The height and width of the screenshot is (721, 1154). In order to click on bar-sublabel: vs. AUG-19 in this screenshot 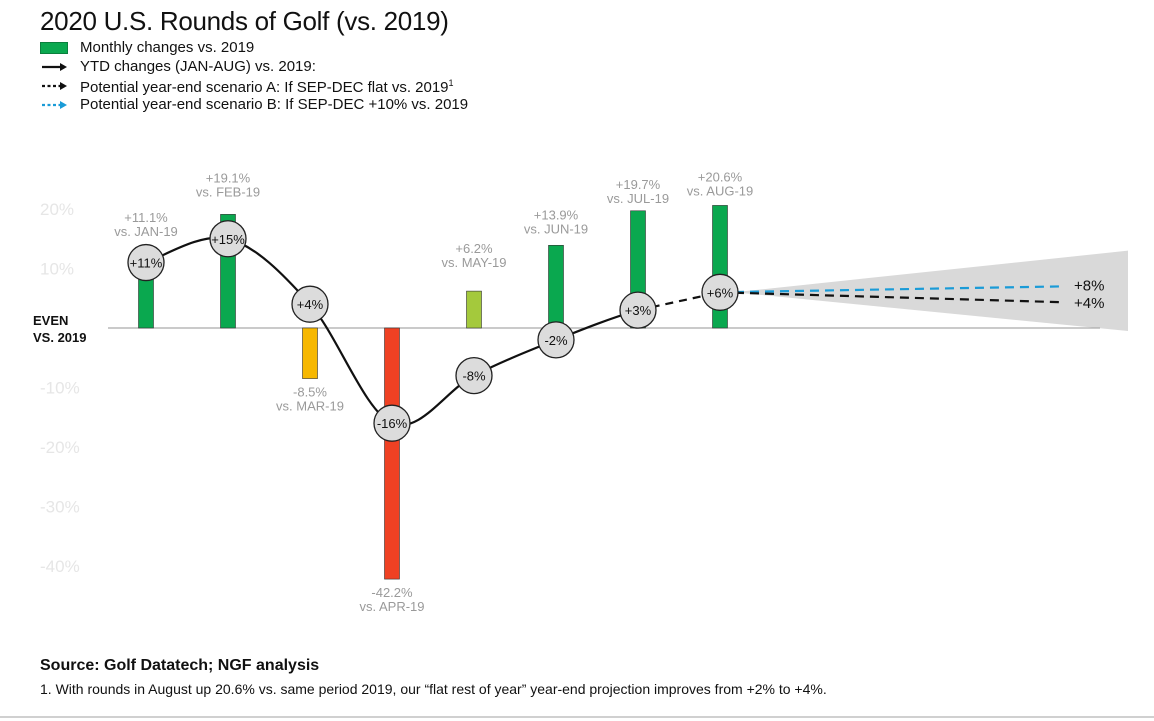, I will do `click(720, 190)`.